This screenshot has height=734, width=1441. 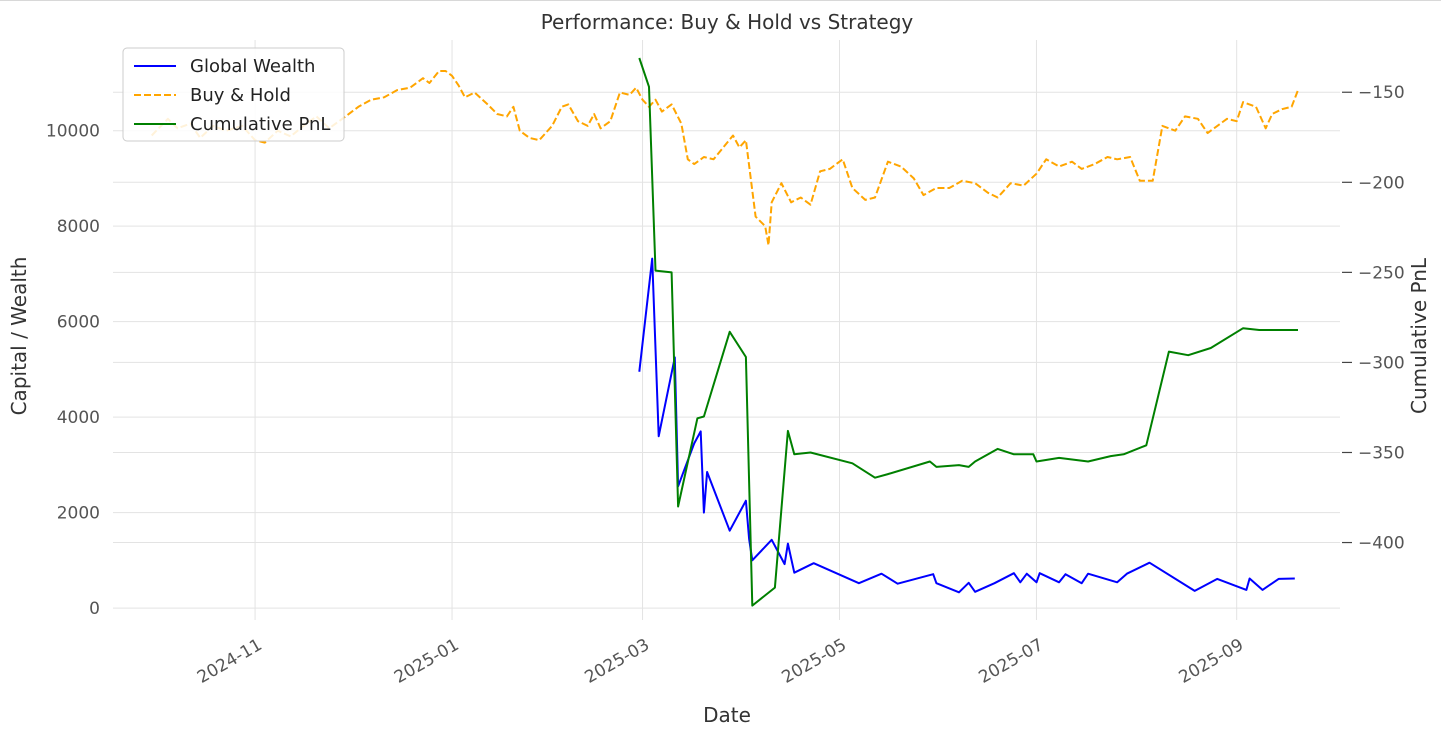 I want to click on y-left-tick-label: 10000, so click(x=73, y=132).